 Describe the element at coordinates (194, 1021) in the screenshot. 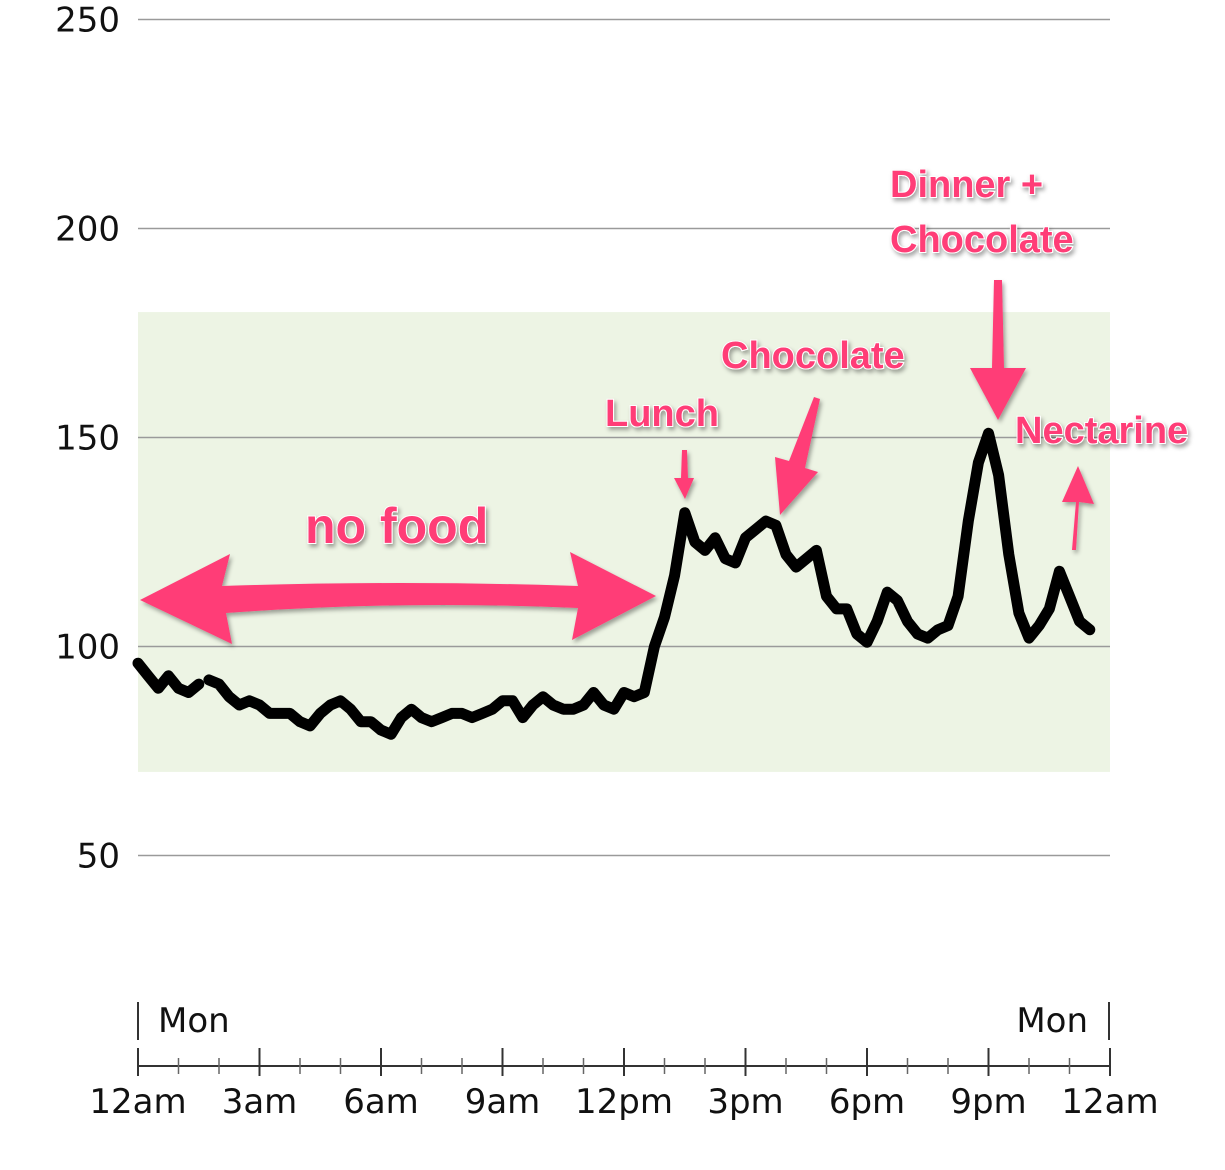

I see `day-label-left: Mon` at that location.